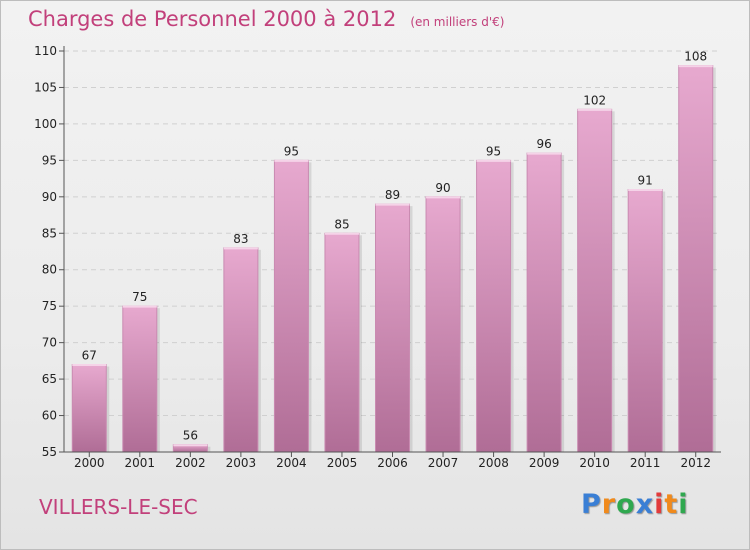 The image size is (750, 550). What do you see at coordinates (240, 239) in the screenshot?
I see `data-label-2003: 83` at bounding box center [240, 239].